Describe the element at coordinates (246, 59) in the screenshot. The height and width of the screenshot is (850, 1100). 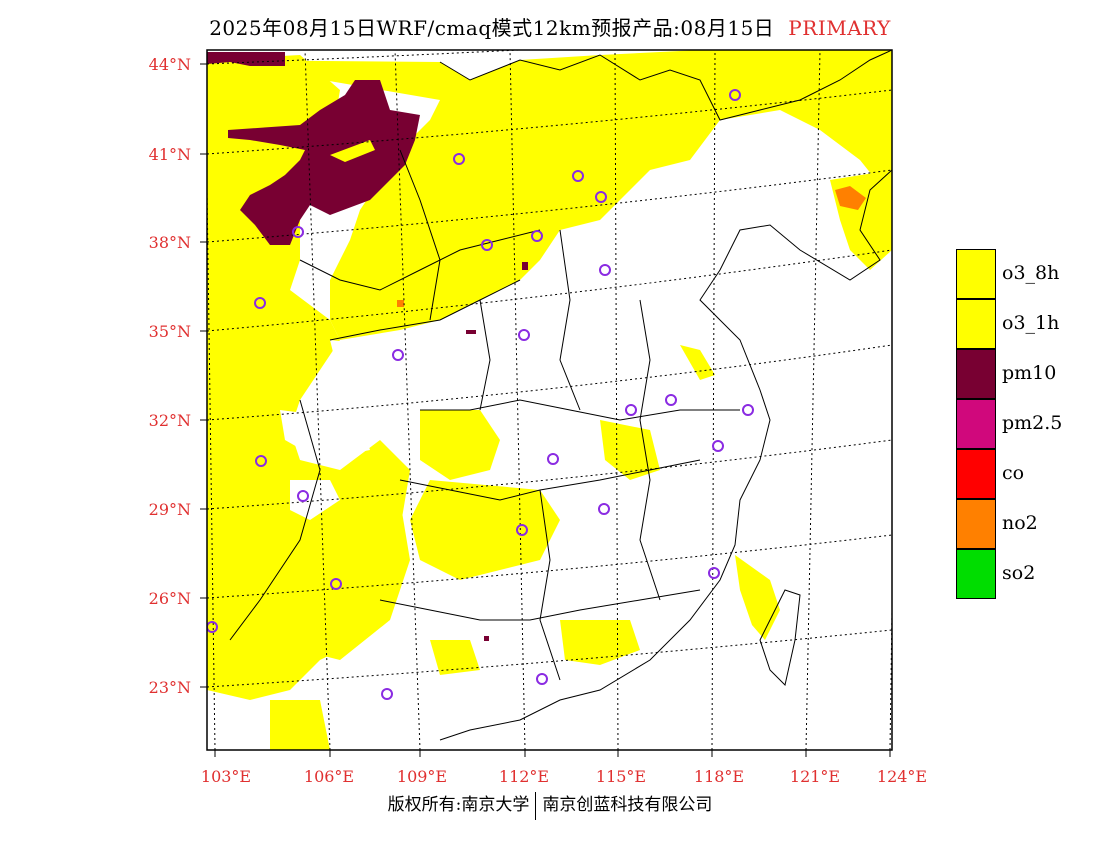
I see `pm10-nw-corner` at that location.